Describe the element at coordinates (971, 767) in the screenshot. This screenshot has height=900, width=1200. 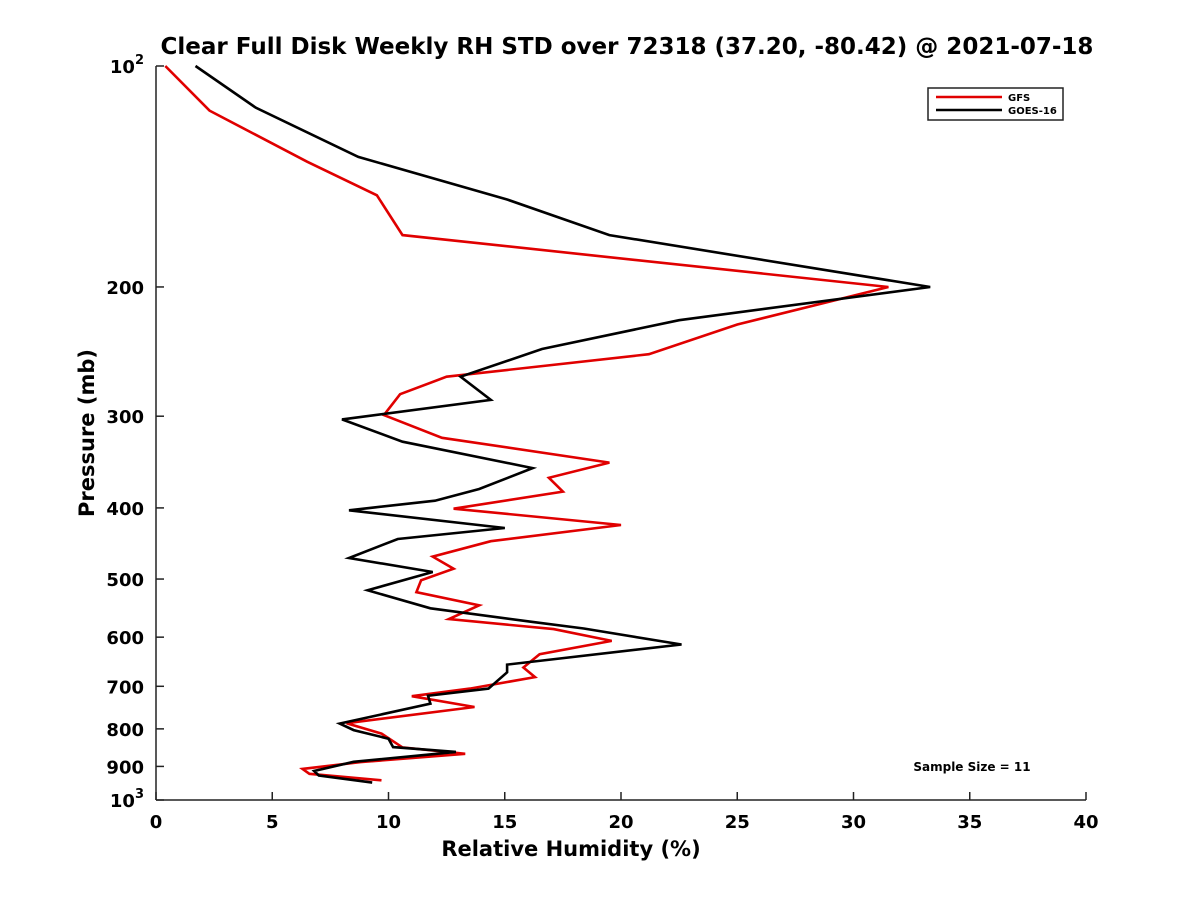
I see `sample-size-annotation: Sample Size = 11` at that location.